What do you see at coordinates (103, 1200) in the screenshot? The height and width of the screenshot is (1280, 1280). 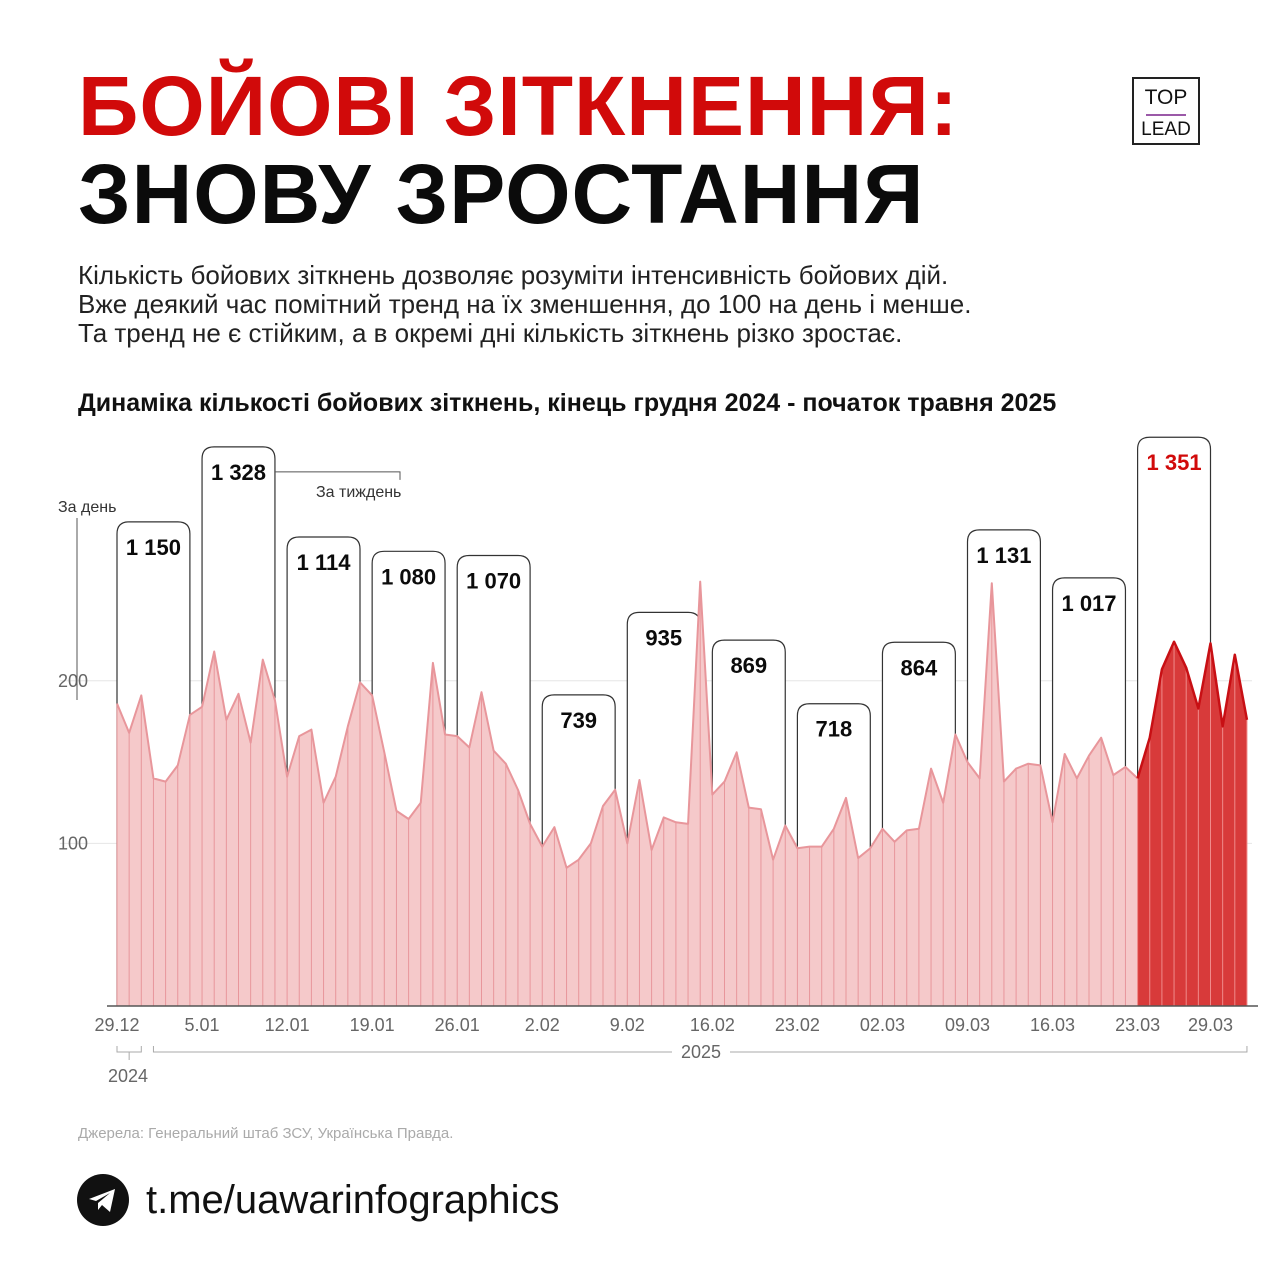 I see `telegram-icon` at bounding box center [103, 1200].